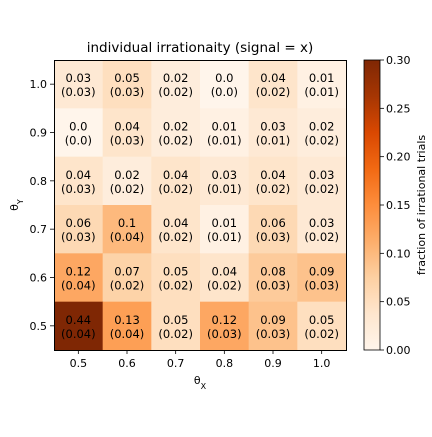  I want to click on heatmap-cell-r5-c0, so click(79, 326).